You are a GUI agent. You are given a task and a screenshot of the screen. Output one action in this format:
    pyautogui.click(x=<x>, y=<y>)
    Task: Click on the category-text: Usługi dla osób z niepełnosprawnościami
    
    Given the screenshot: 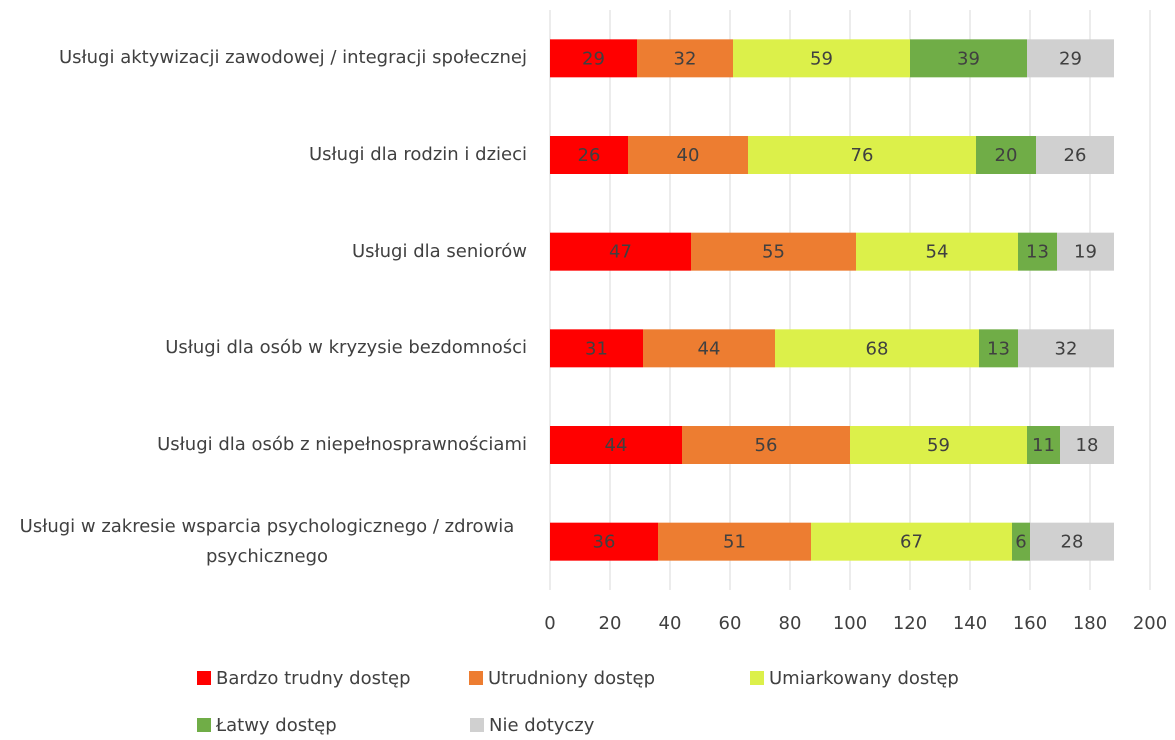 What is the action you would take?
    pyautogui.click(x=342, y=444)
    